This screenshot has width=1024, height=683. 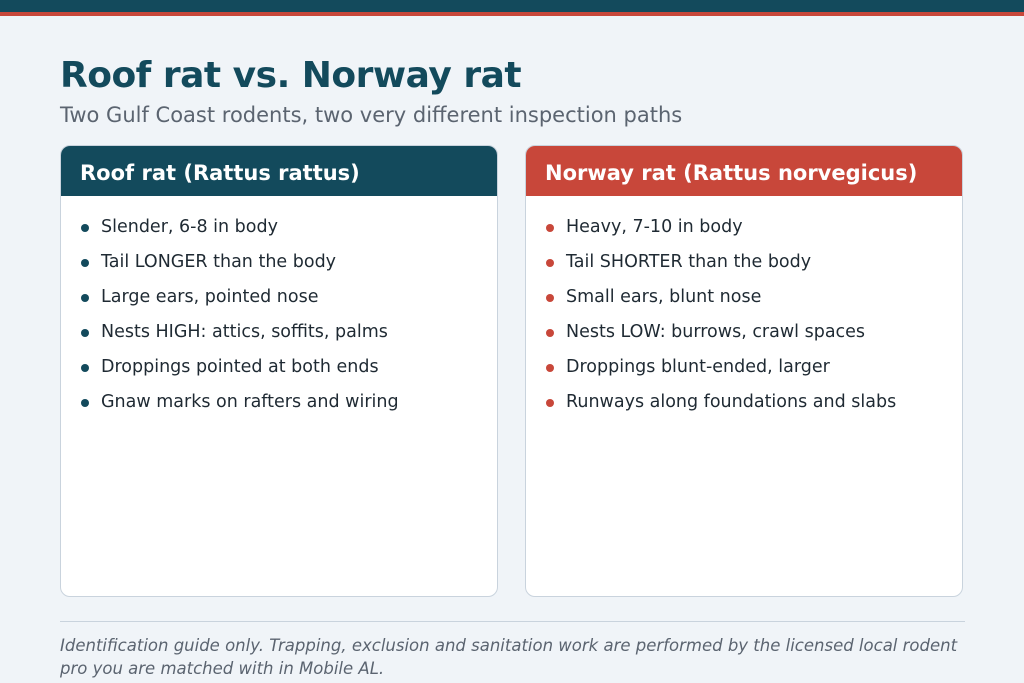 I want to click on divider, so click(x=512, y=621).